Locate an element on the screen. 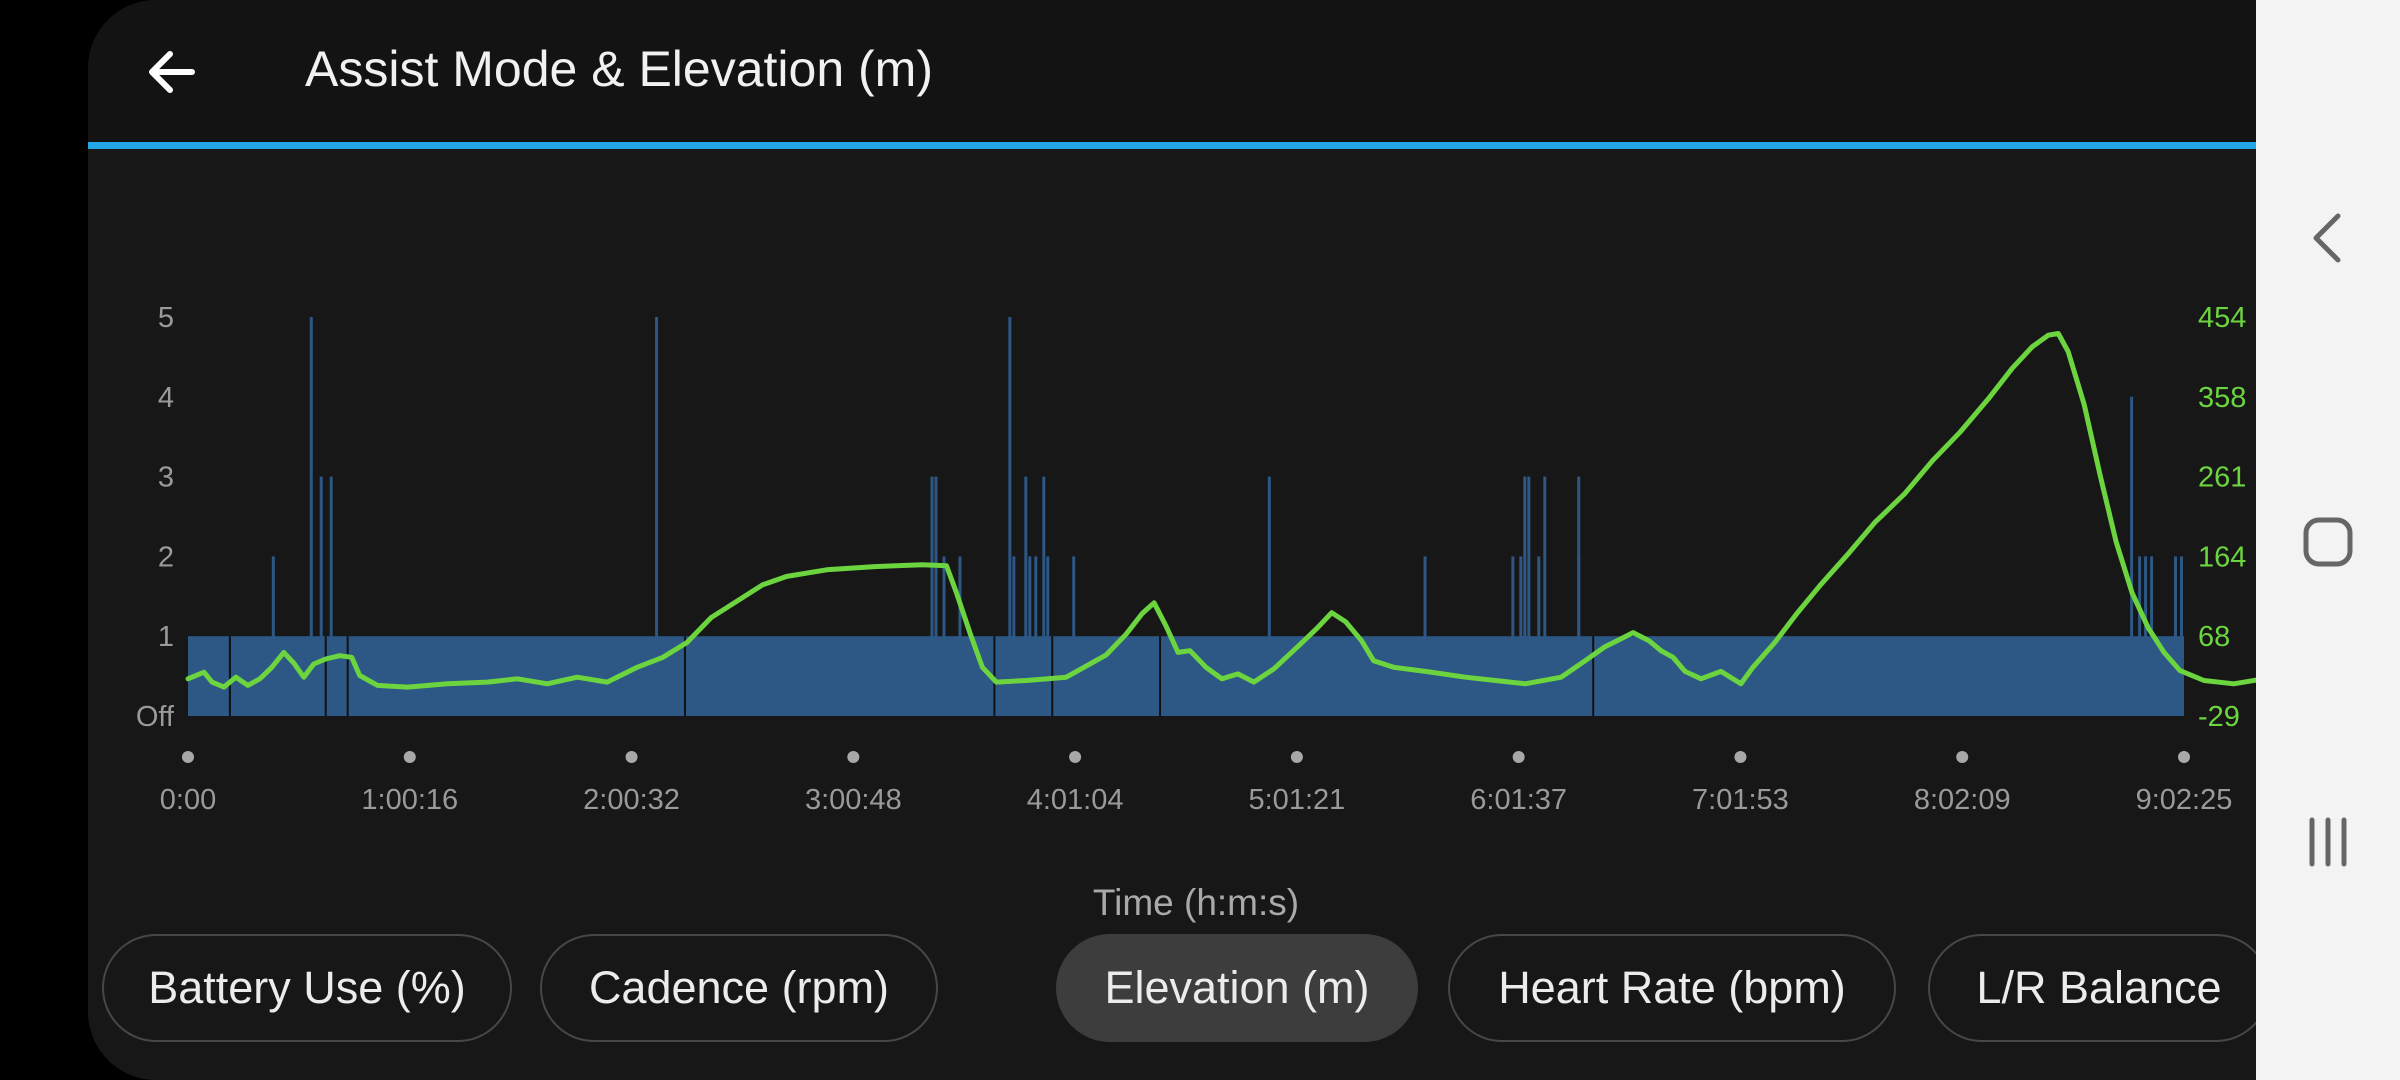 The height and width of the screenshot is (1080, 2400). x-axis-tick-label: 5:01:21 is located at coordinates (1297, 800).